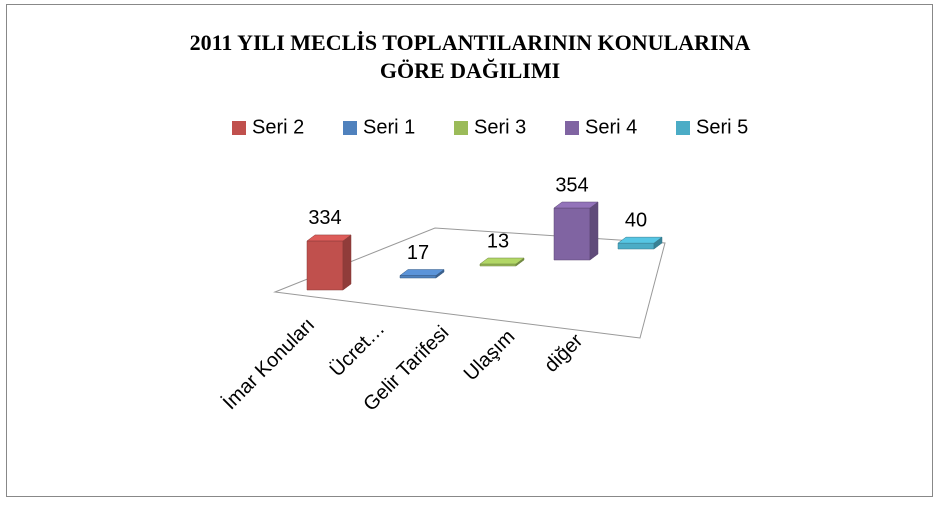 Image resolution: width=939 pixels, height=507 pixels. What do you see at coordinates (389, 127) in the screenshot?
I see `legend-label: Seri 1` at bounding box center [389, 127].